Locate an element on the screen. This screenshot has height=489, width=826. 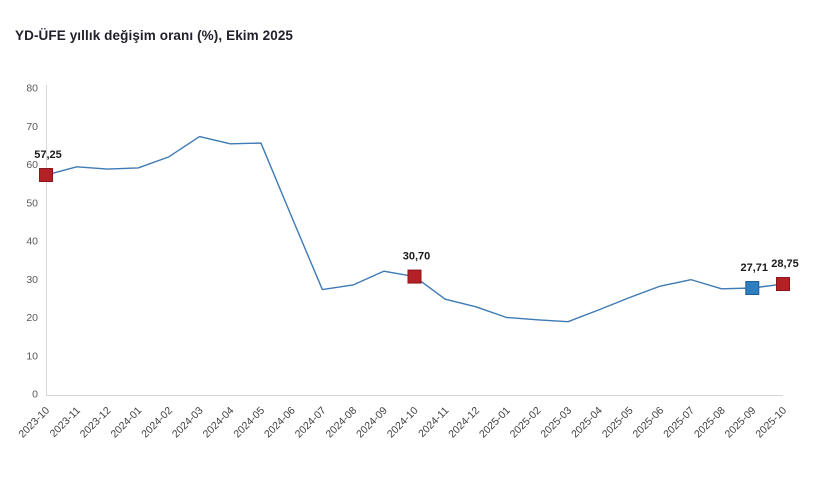
x-tick-label: 2024-03 is located at coordinates (188, 423).